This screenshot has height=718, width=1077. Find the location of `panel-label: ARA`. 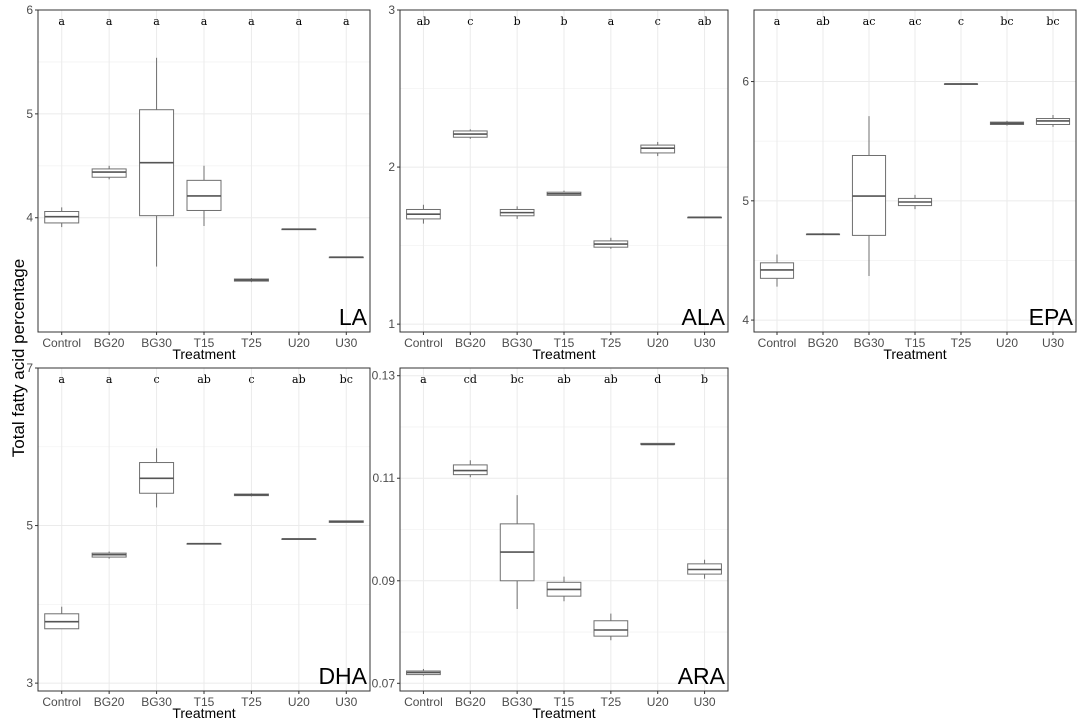

panel-label: ARA is located at coordinates (702, 676).